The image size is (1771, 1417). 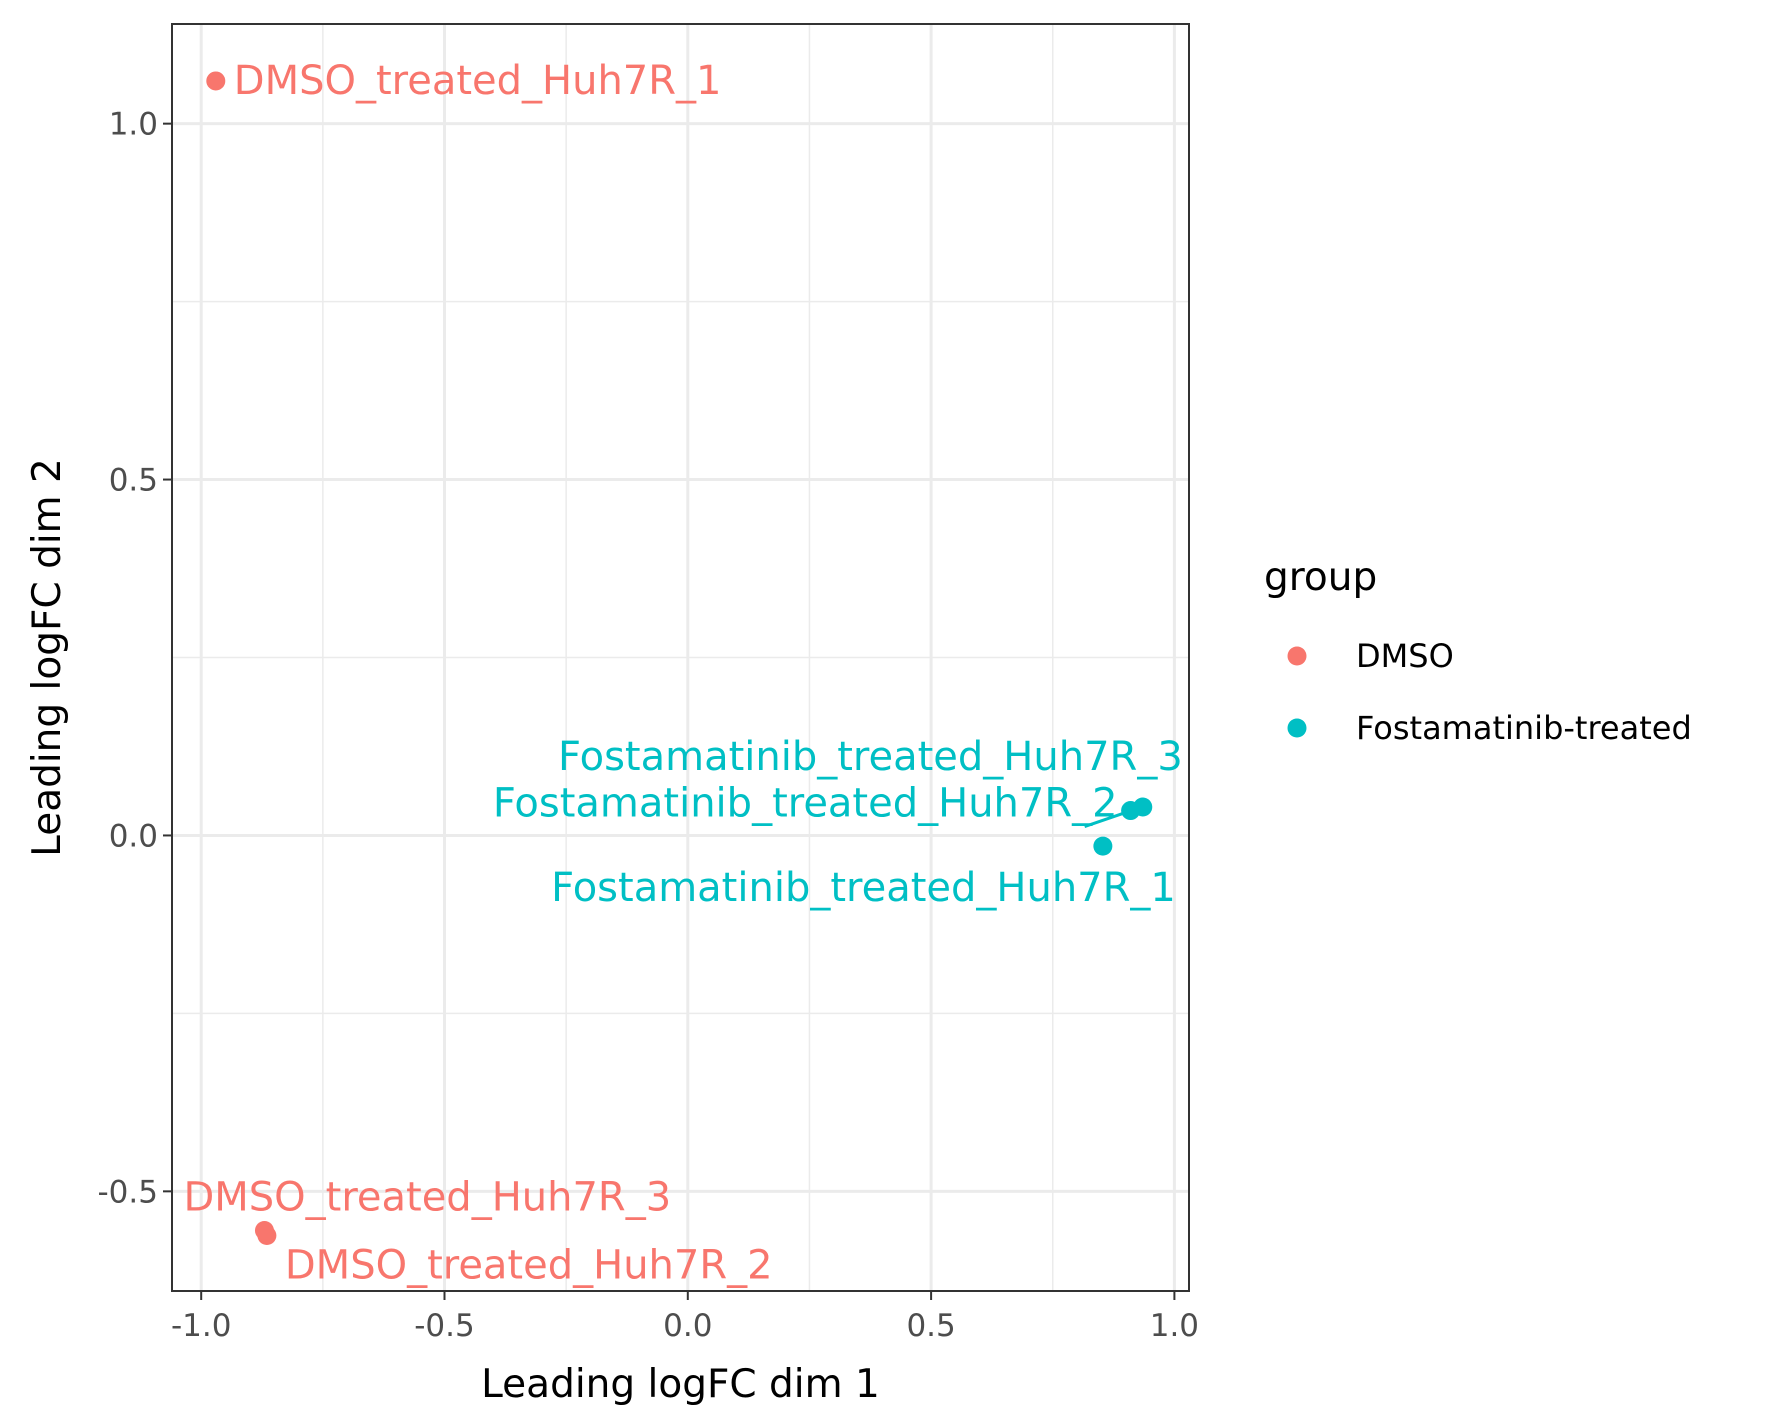 What do you see at coordinates (1489, 692) in the screenshot?
I see `legend-entries: DMSO Fostamatinib-treated` at bounding box center [1489, 692].